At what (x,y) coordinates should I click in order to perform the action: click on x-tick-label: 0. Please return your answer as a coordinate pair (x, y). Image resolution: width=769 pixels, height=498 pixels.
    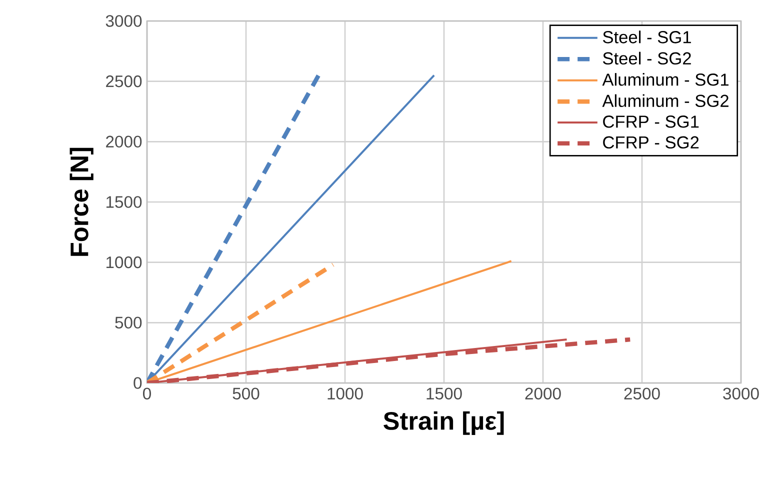
    Looking at the image, I should click on (147, 394).